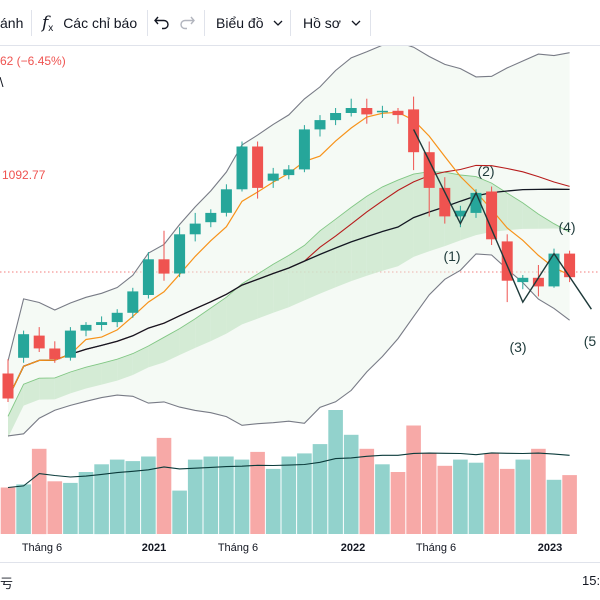 The image size is (600, 600). I want to click on function-icon: f, so click(45, 23).